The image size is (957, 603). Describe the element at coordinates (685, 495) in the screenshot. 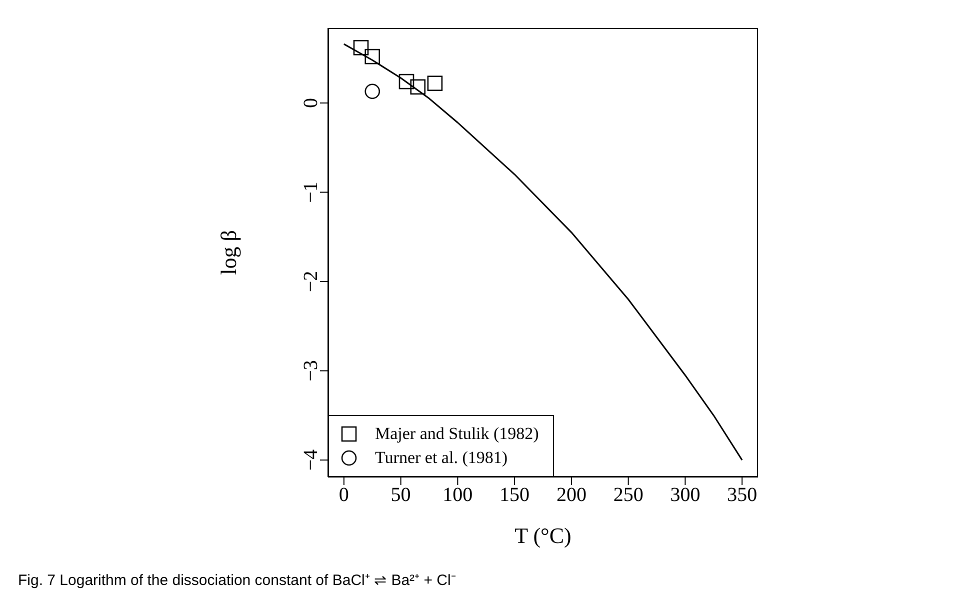

I see `x-tick-label: 300` at that location.